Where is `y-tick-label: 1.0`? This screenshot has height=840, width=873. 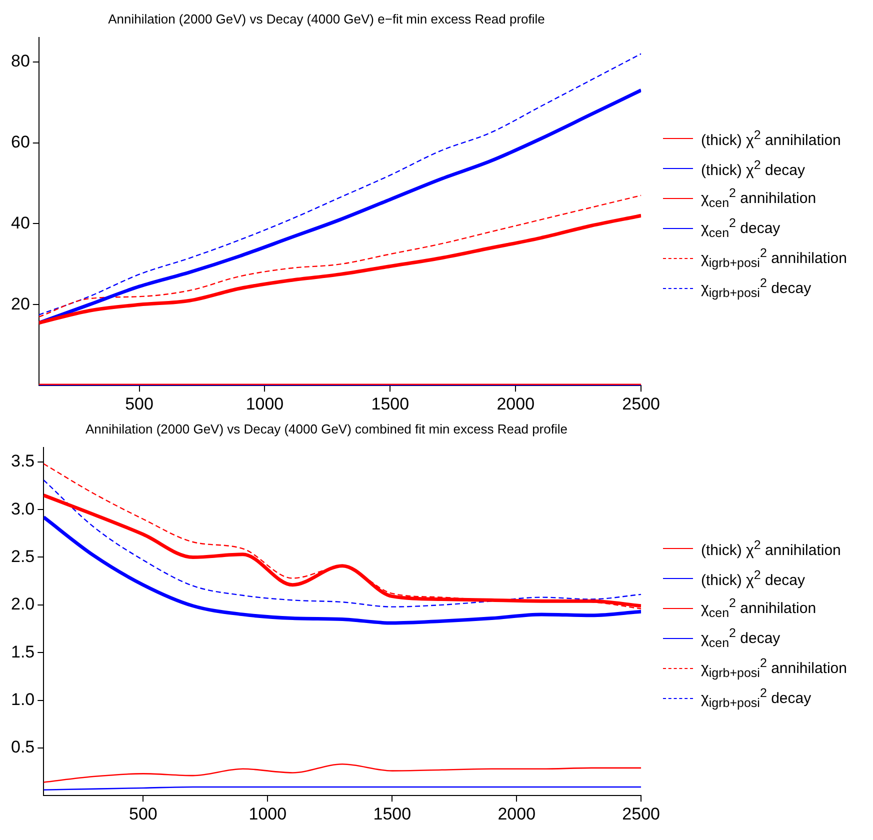 y-tick-label: 1.0 is located at coordinates (22, 699).